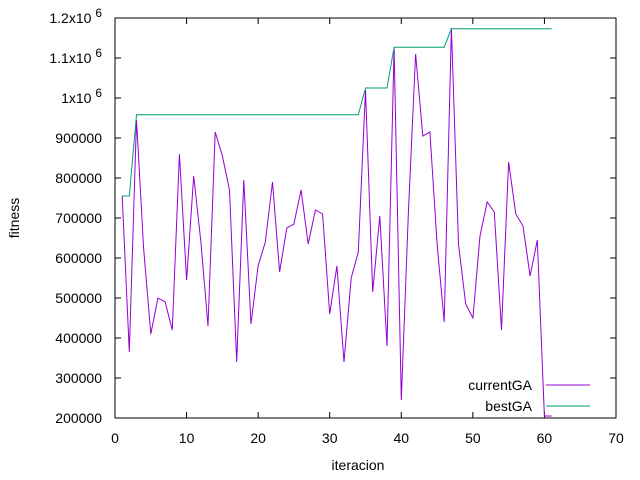  What do you see at coordinates (115, 438) in the screenshot?
I see `x-tick-label: 0` at bounding box center [115, 438].